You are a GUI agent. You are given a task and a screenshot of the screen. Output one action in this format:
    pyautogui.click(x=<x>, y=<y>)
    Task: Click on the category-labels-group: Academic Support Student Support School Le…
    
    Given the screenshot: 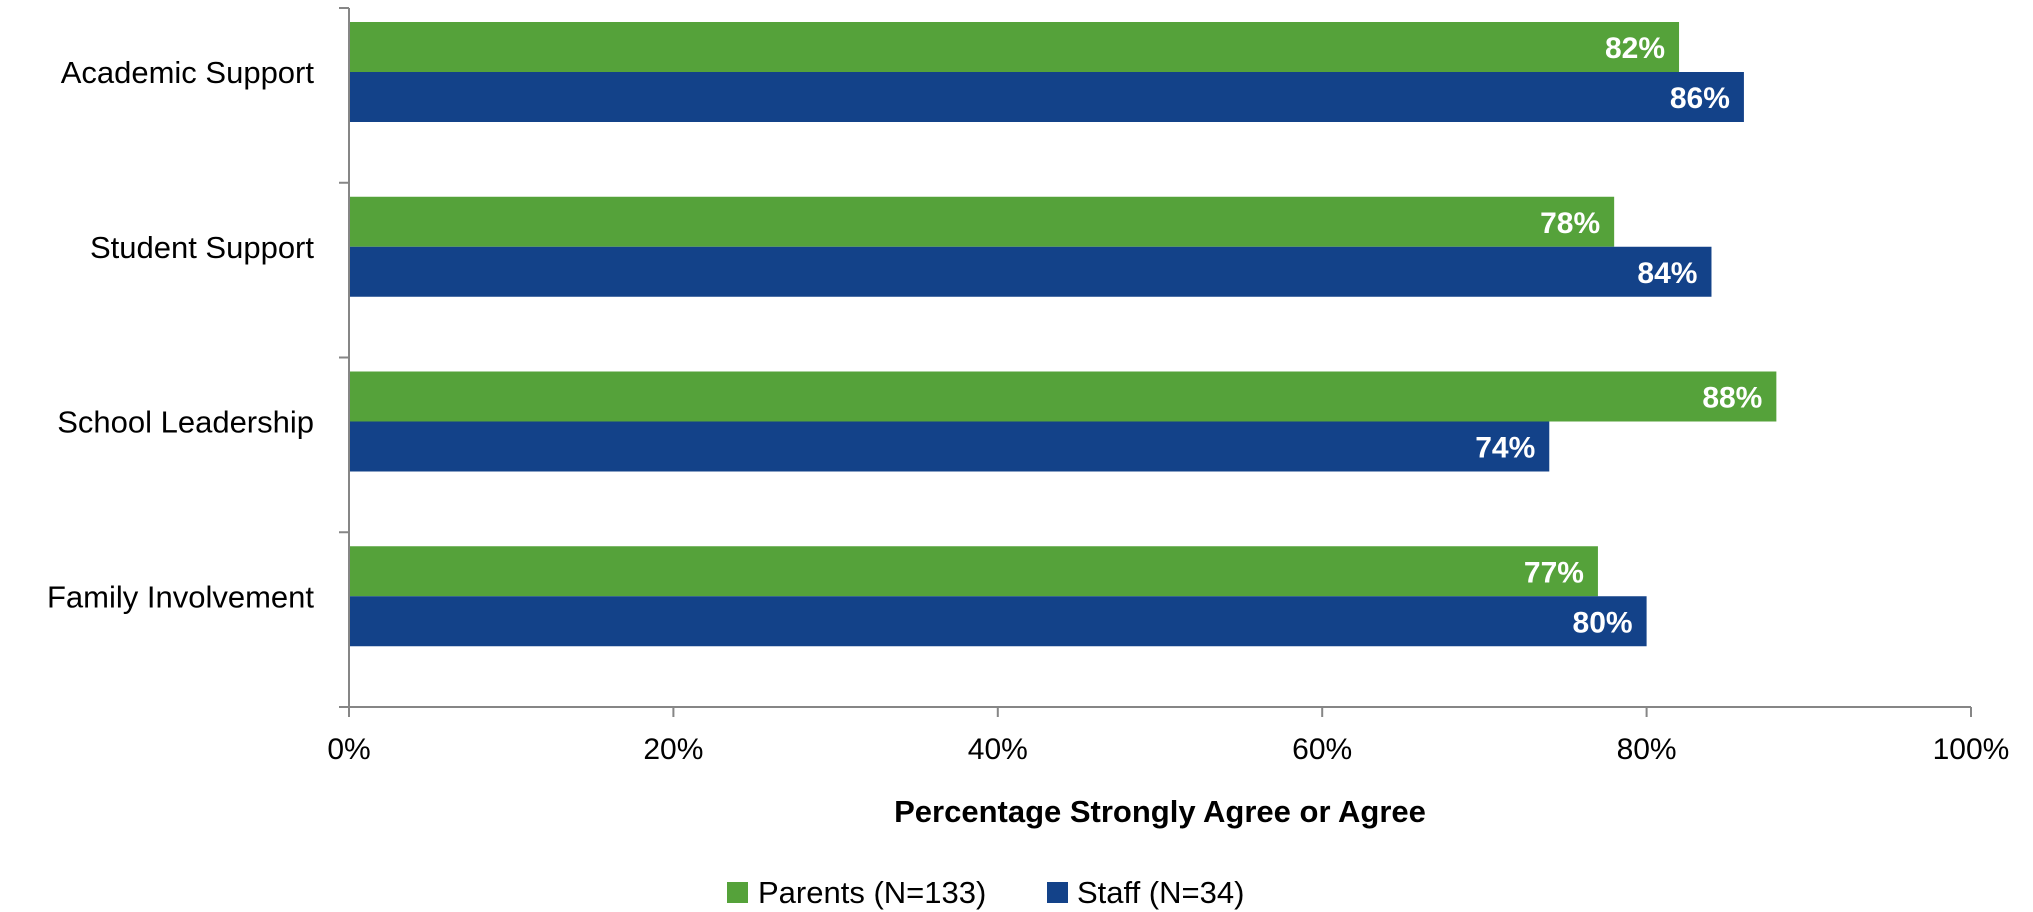 What is the action you would take?
    pyautogui.click(x=180, y=334)
    